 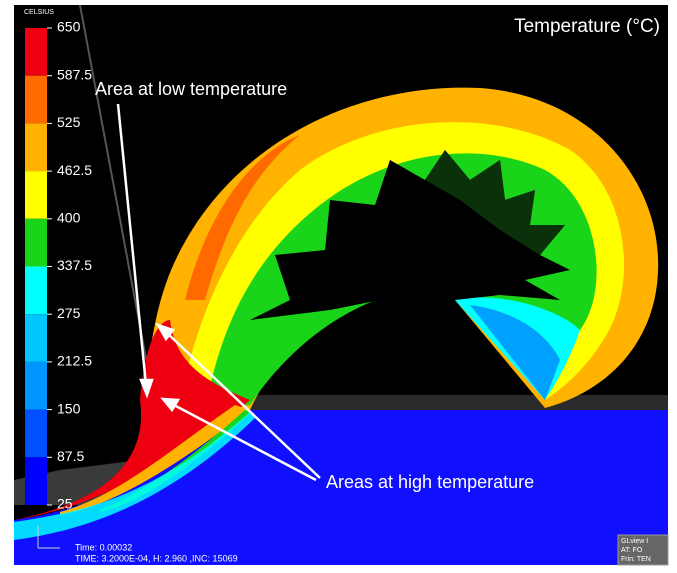 I want to click on legend-label: 87.5, so click(x=70, y=456).